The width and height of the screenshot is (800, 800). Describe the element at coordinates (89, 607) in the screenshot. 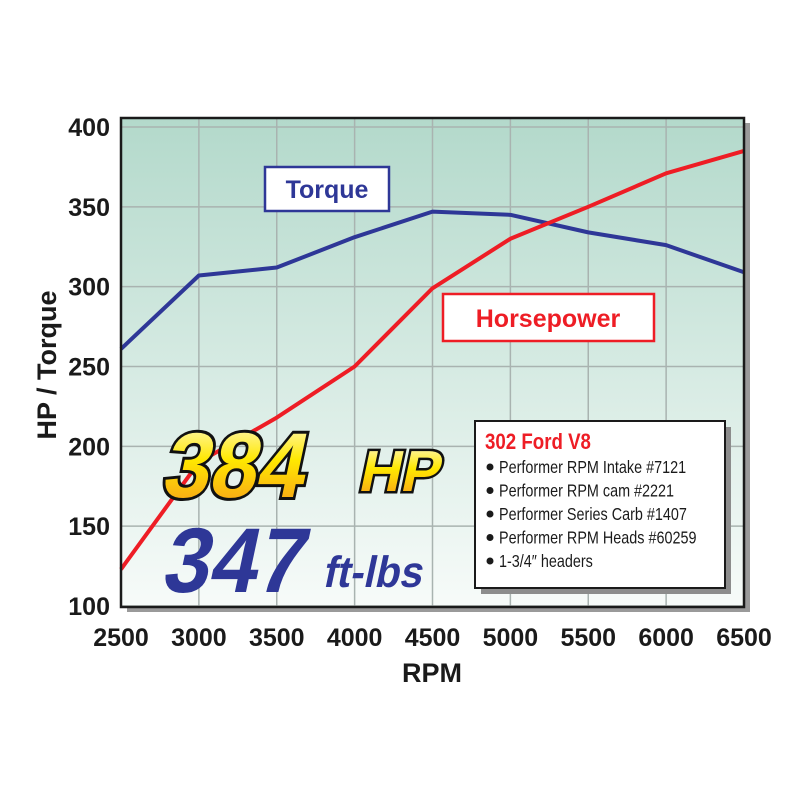

I see `y-tick-label: 100` at that location.